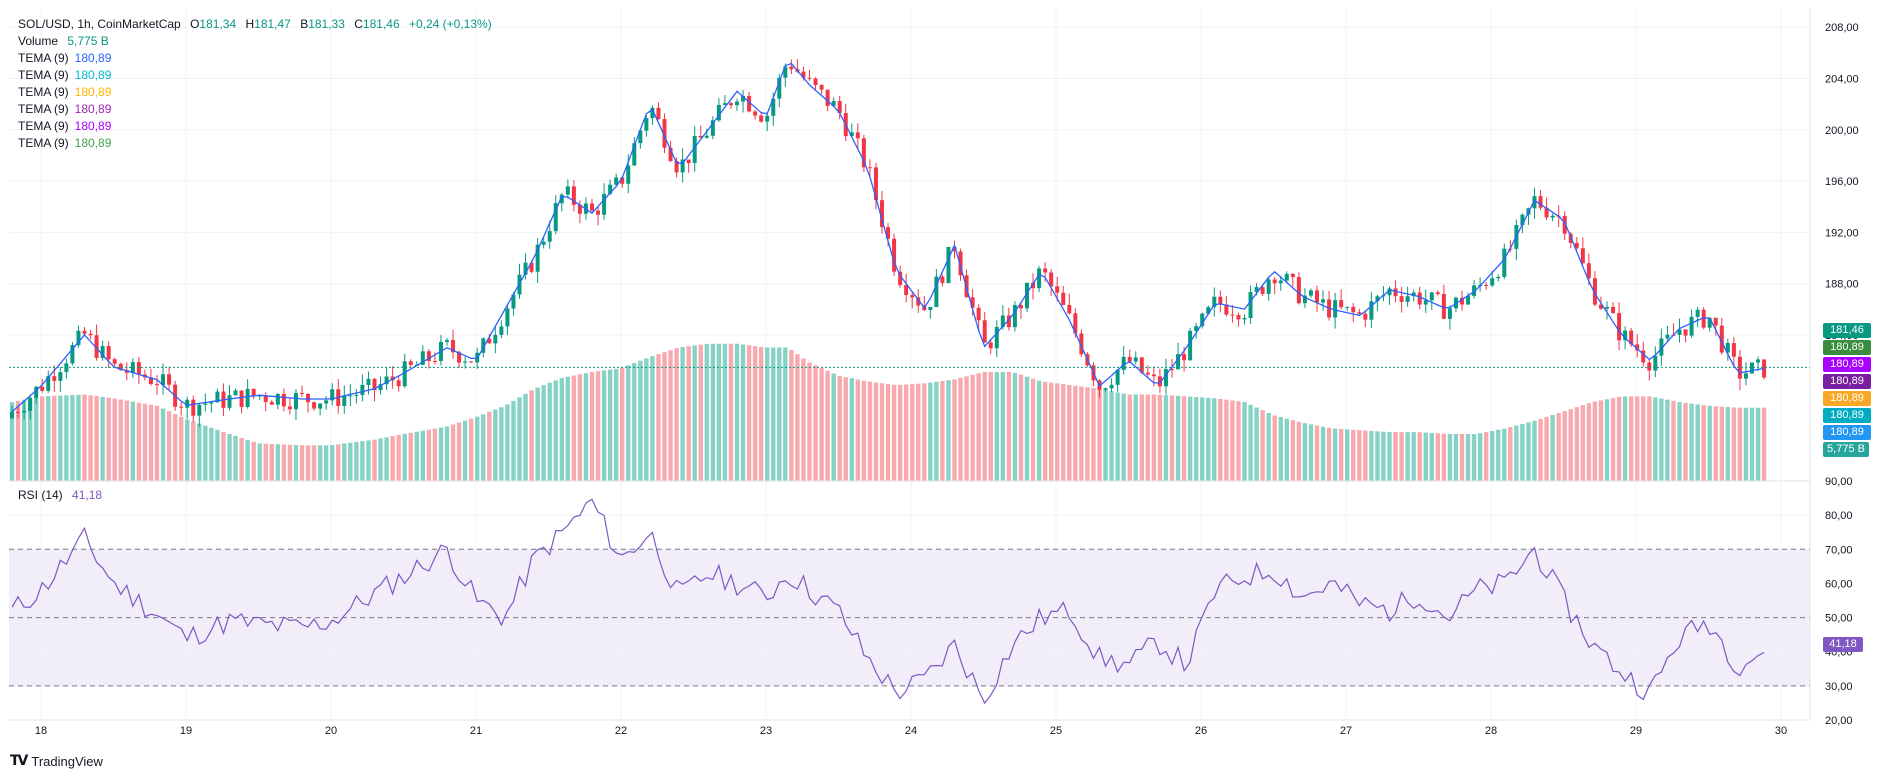 The image size is (1886, 779). What do you see at coordinates (1847, 381) in the screenshot?
I see `tema-badge: 180,89` at bounding box center [1847, 381].